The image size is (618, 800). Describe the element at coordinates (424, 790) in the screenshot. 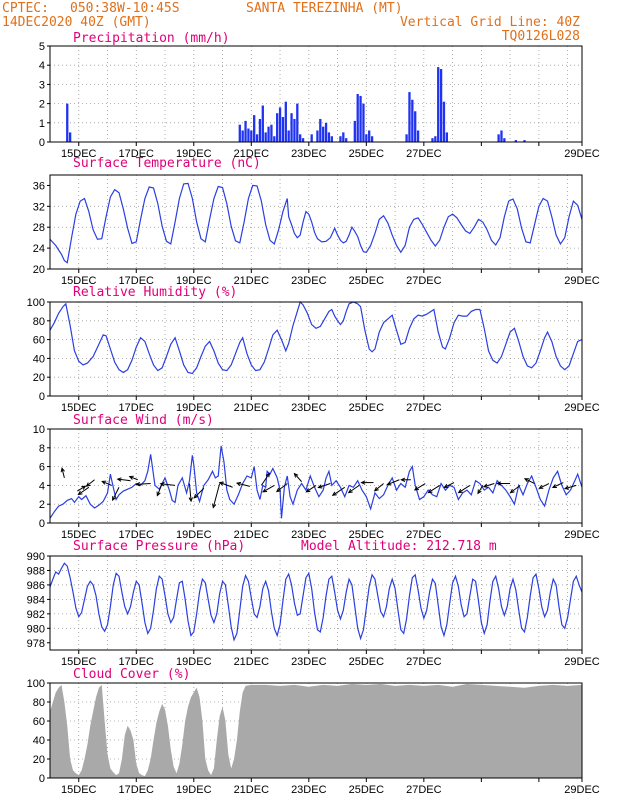

I see `cloud-xtick-label: 27DEC` at that location.